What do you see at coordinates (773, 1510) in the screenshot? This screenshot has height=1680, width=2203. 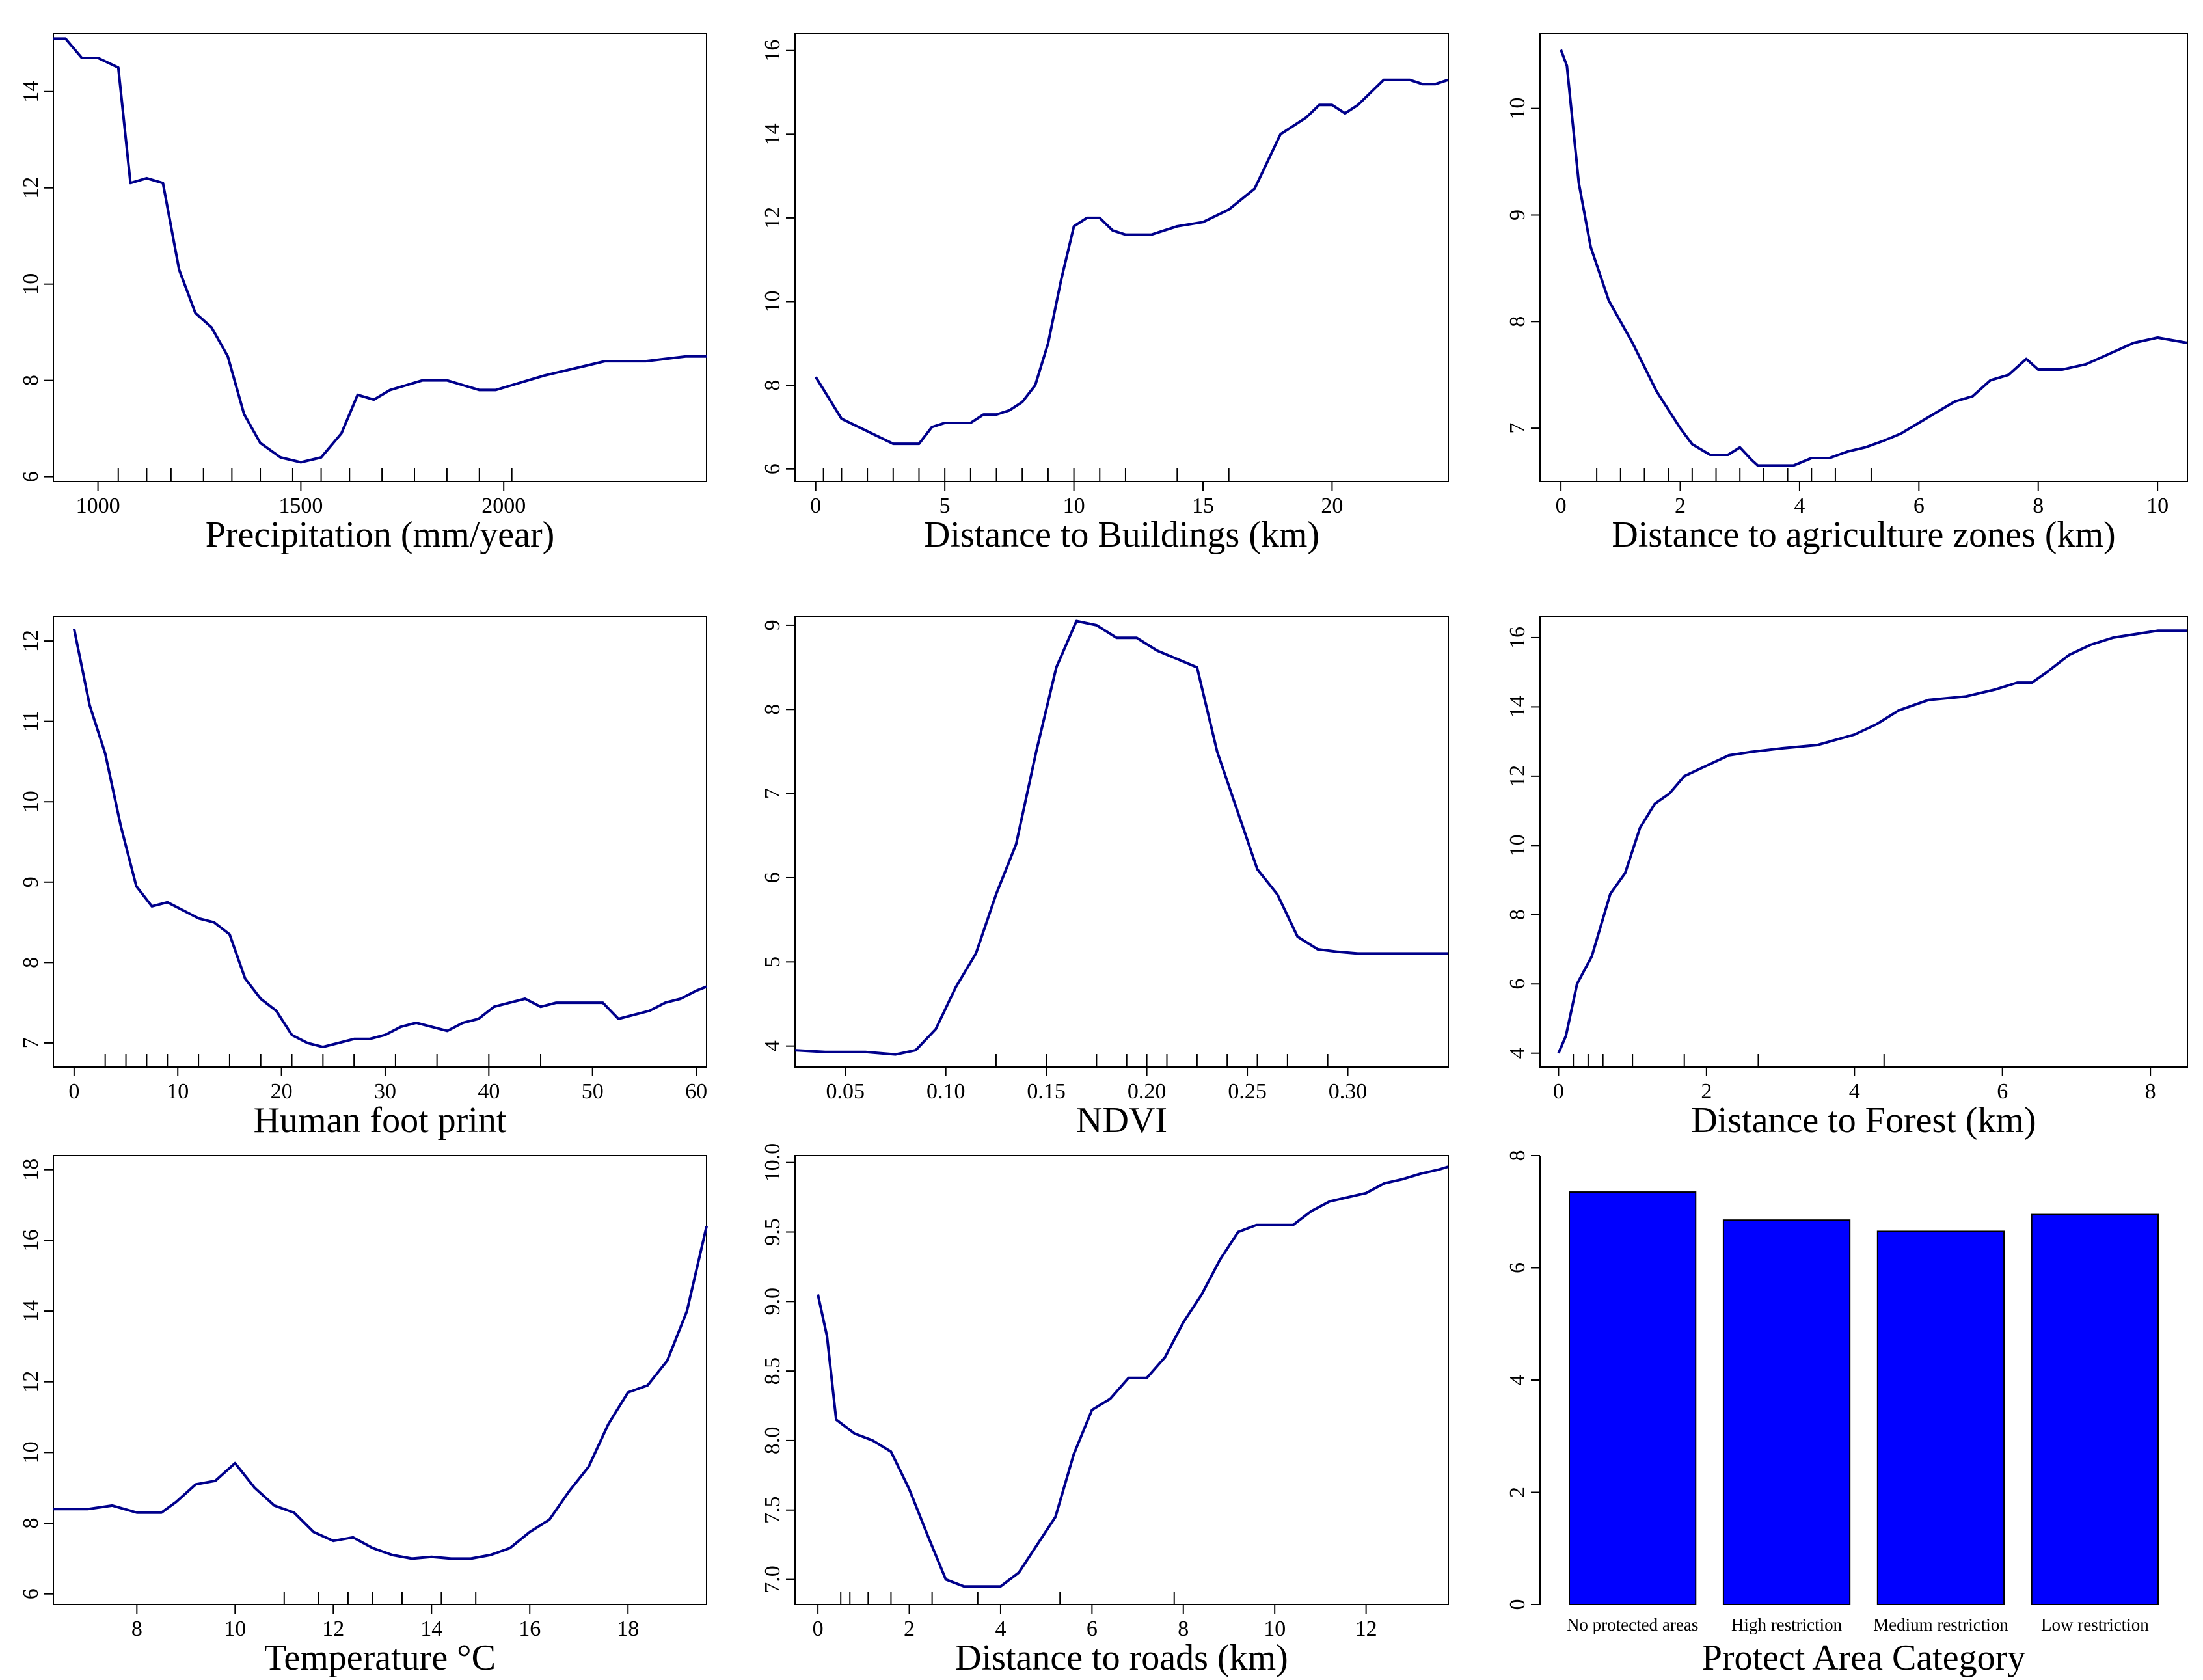 I see `y-tick-label: 7.5` at bounding box center [773, 1510].